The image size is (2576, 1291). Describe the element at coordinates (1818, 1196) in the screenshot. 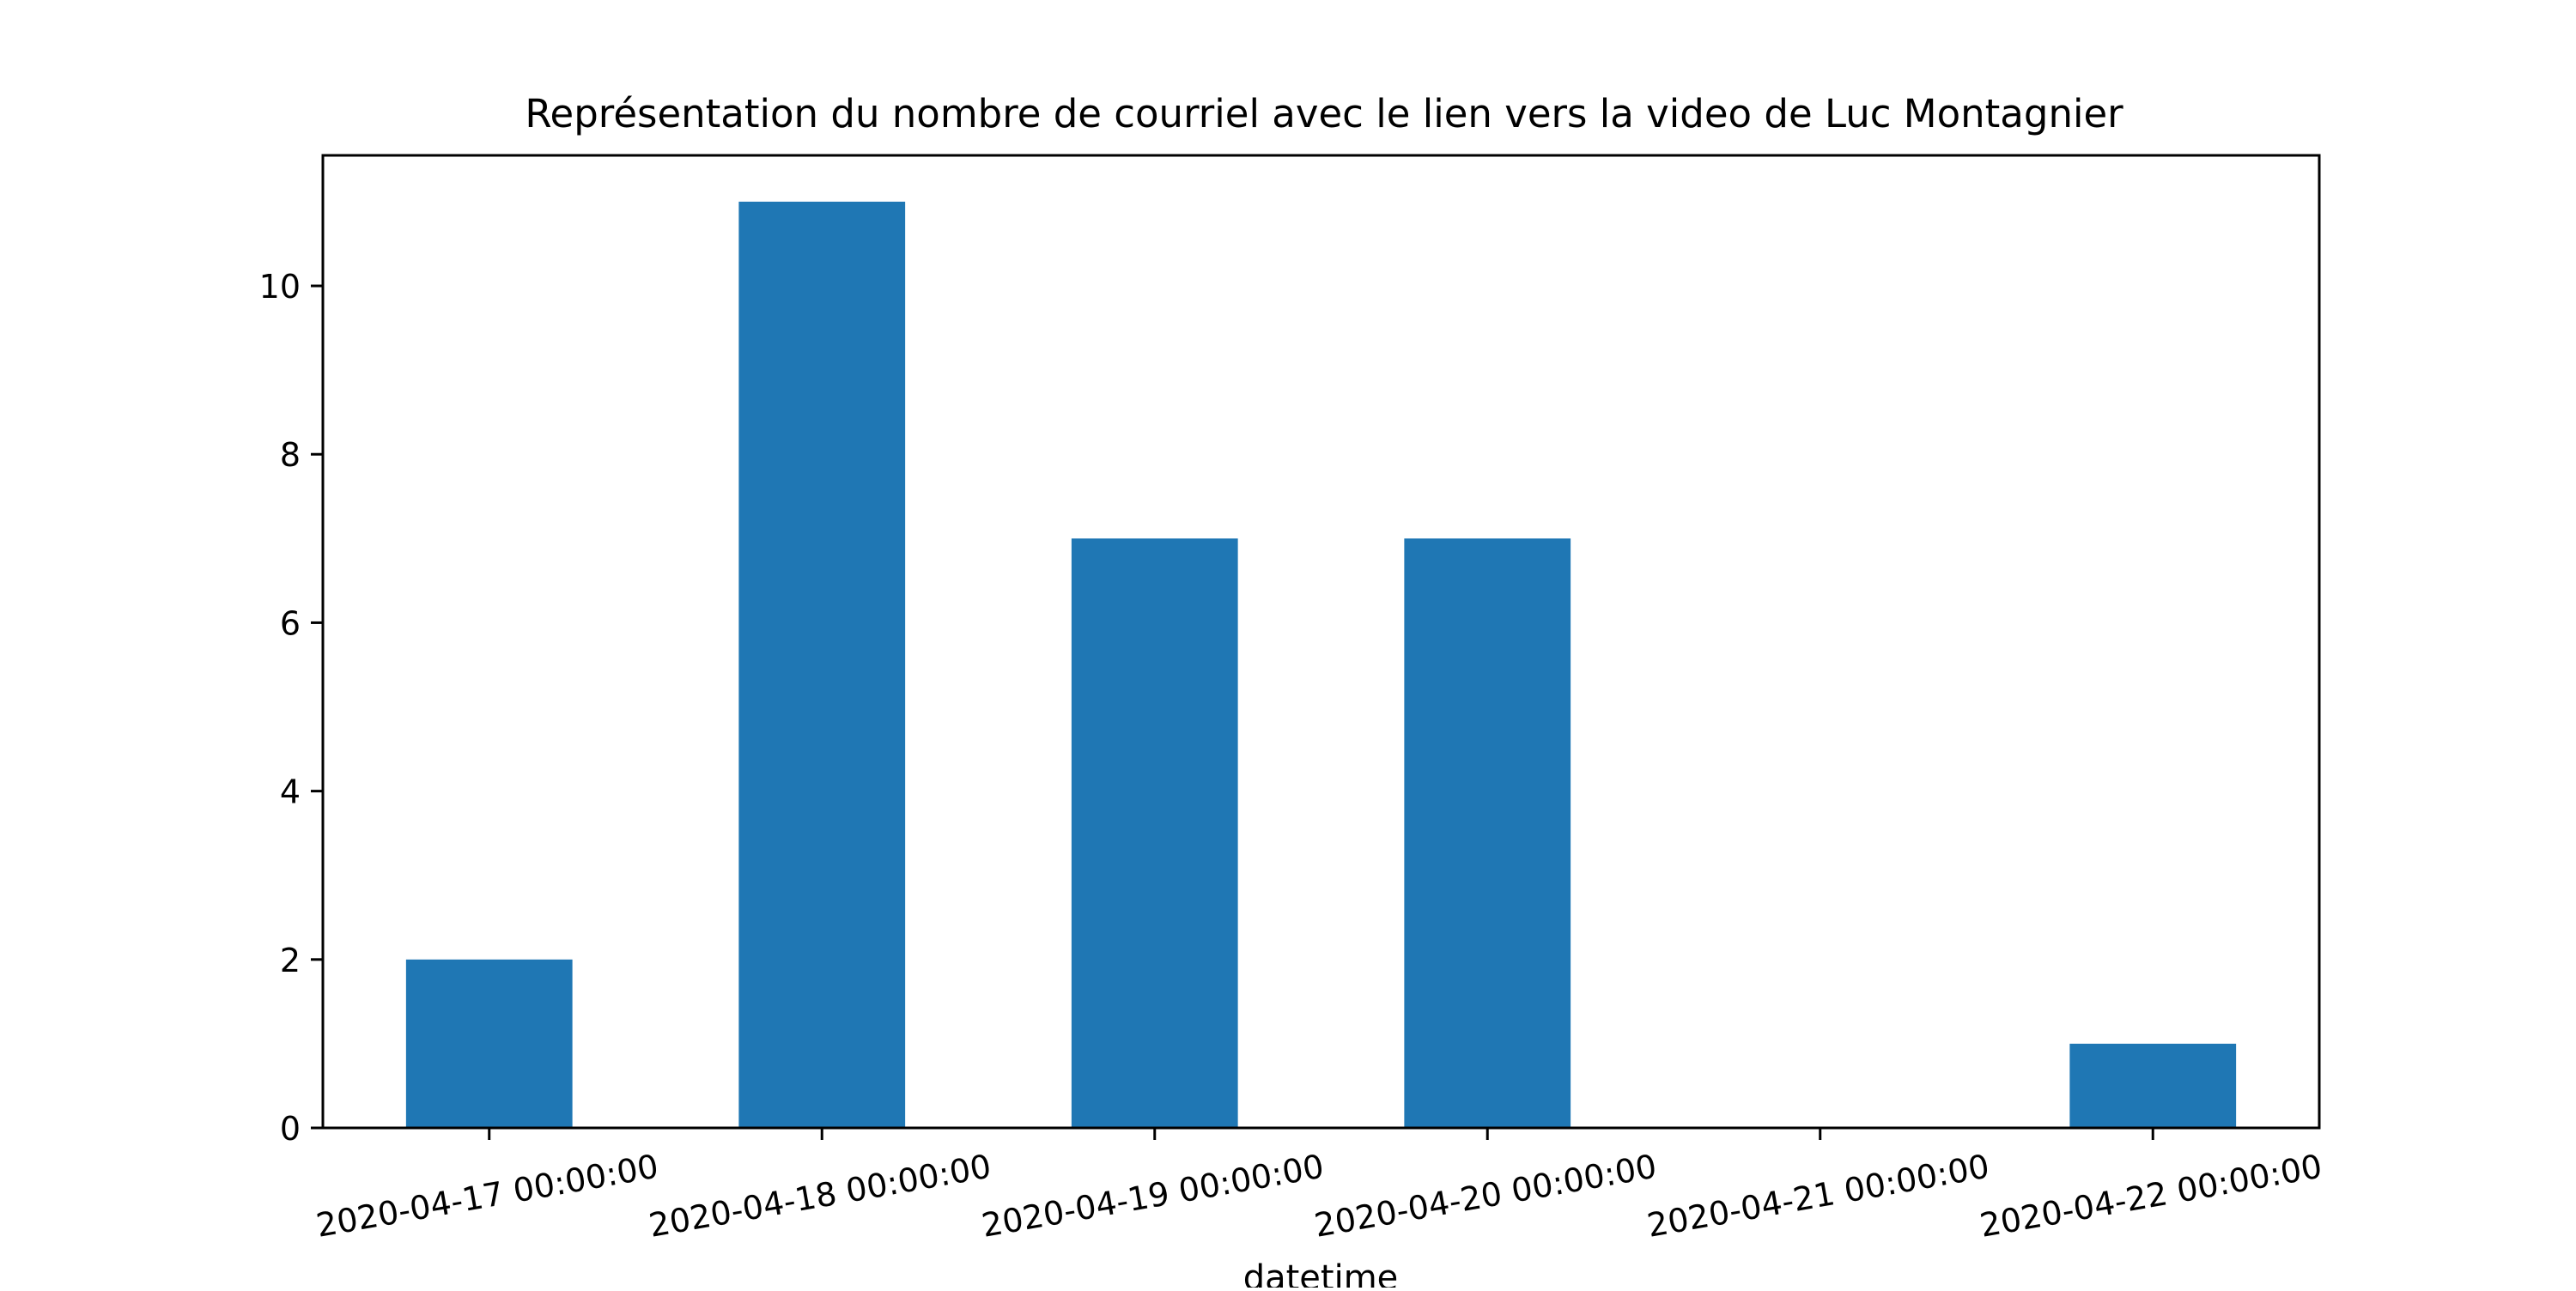

I see `x-tick-label: 2020-04-21 00:00:00` at that location.